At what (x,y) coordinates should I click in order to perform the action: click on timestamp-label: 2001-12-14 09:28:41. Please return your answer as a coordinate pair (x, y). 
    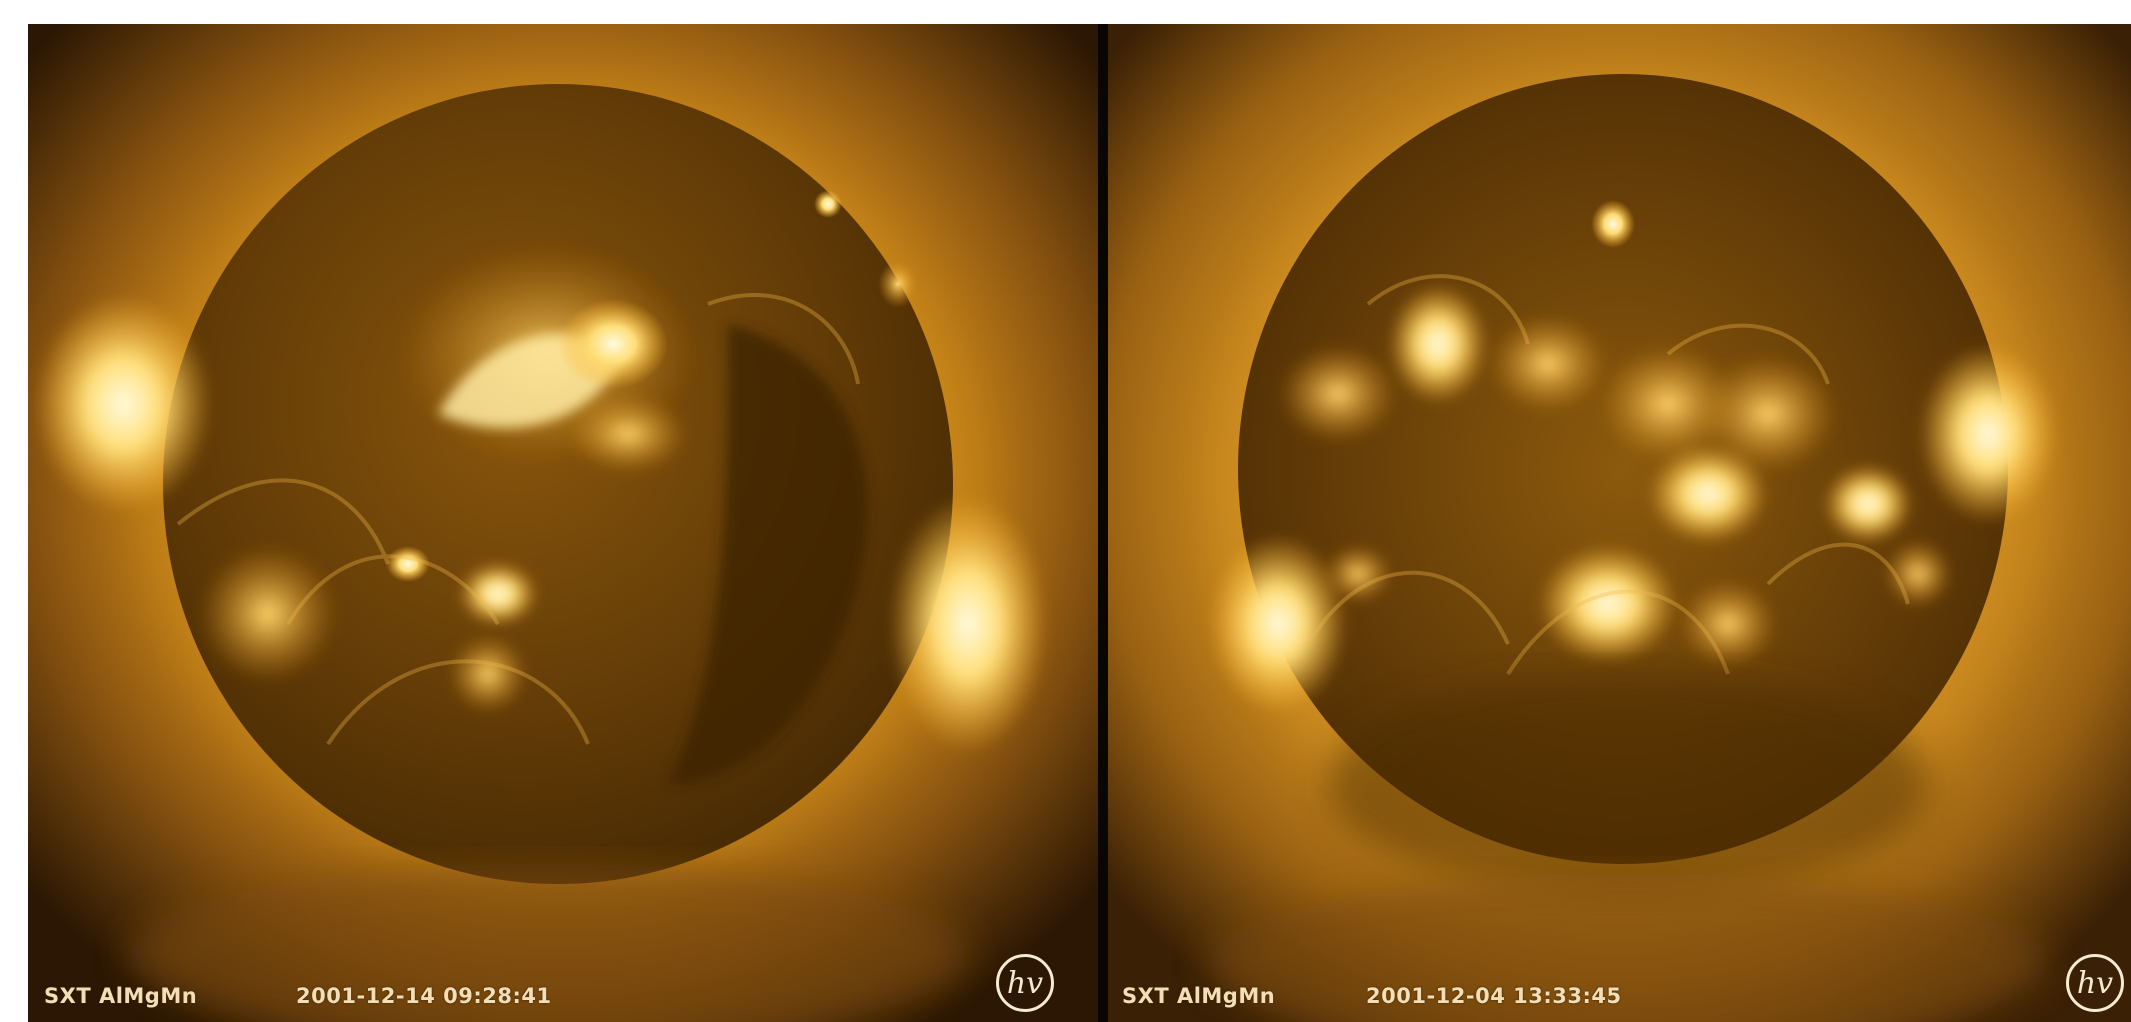
    Looking at the image, I should click on (424, 996).